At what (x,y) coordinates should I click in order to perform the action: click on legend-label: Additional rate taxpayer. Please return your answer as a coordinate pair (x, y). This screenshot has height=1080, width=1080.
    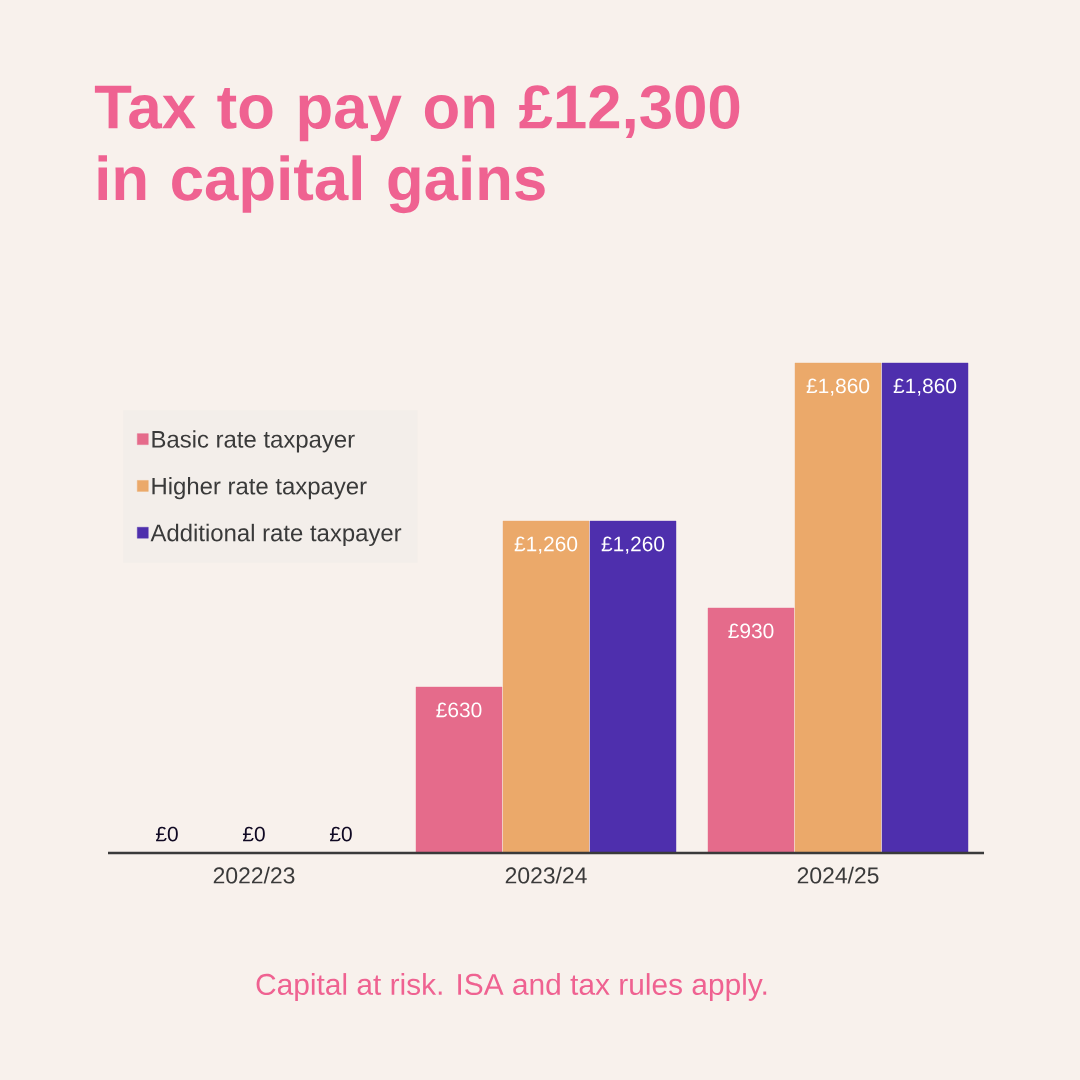
    Looking at the image, I should click on (276, 535).